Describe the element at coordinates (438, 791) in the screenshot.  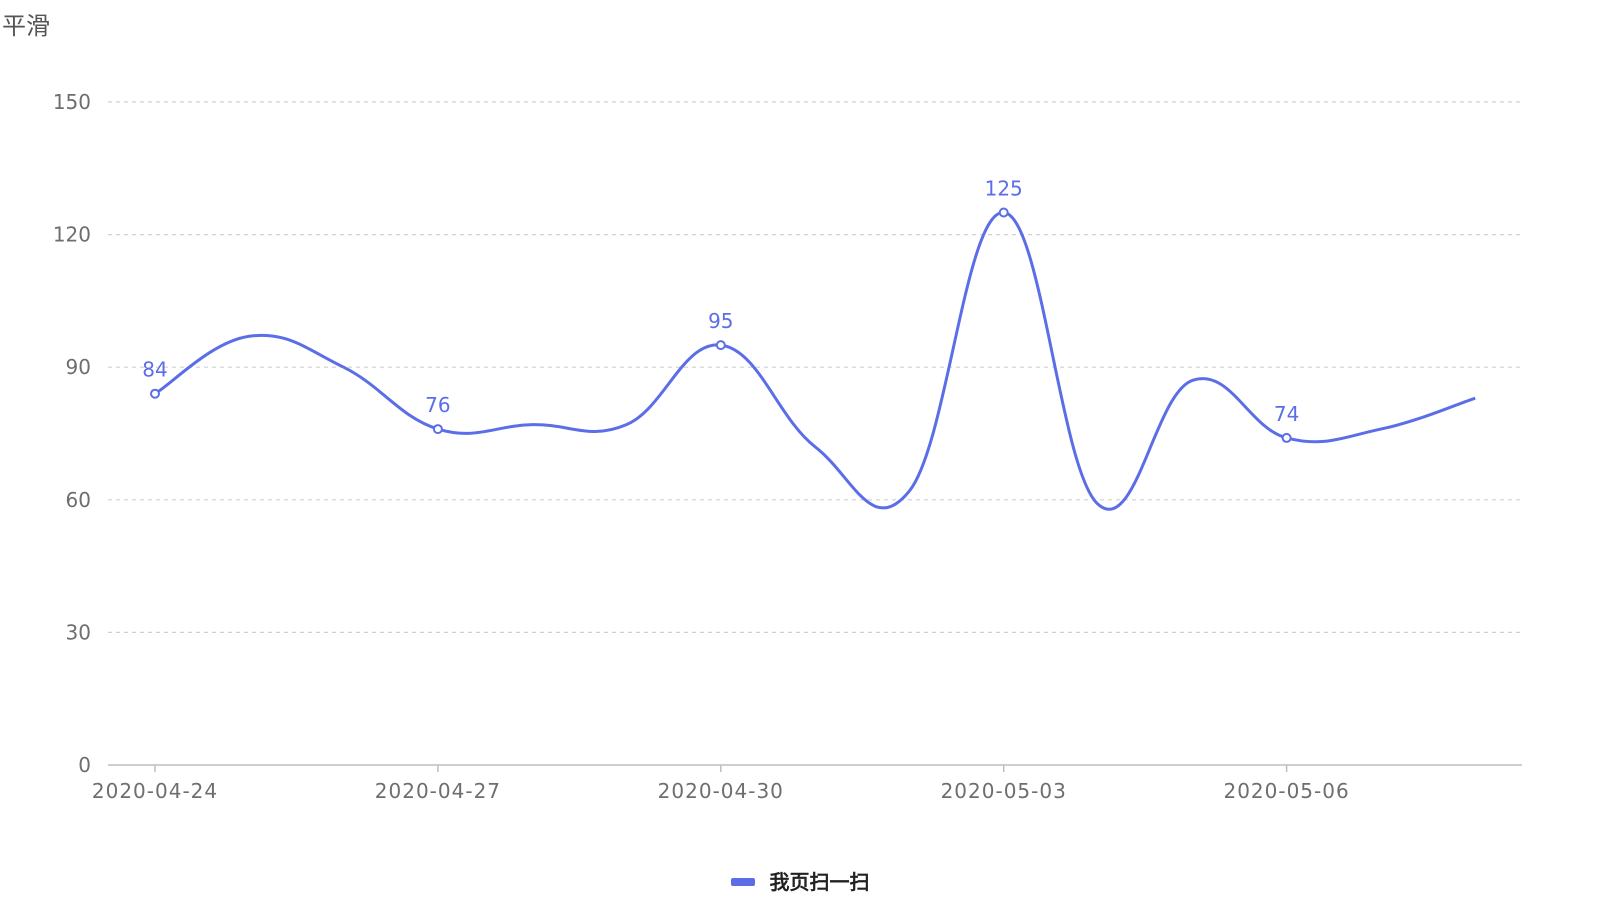
I see `x-tick-label: 2020-04-27` at that location.